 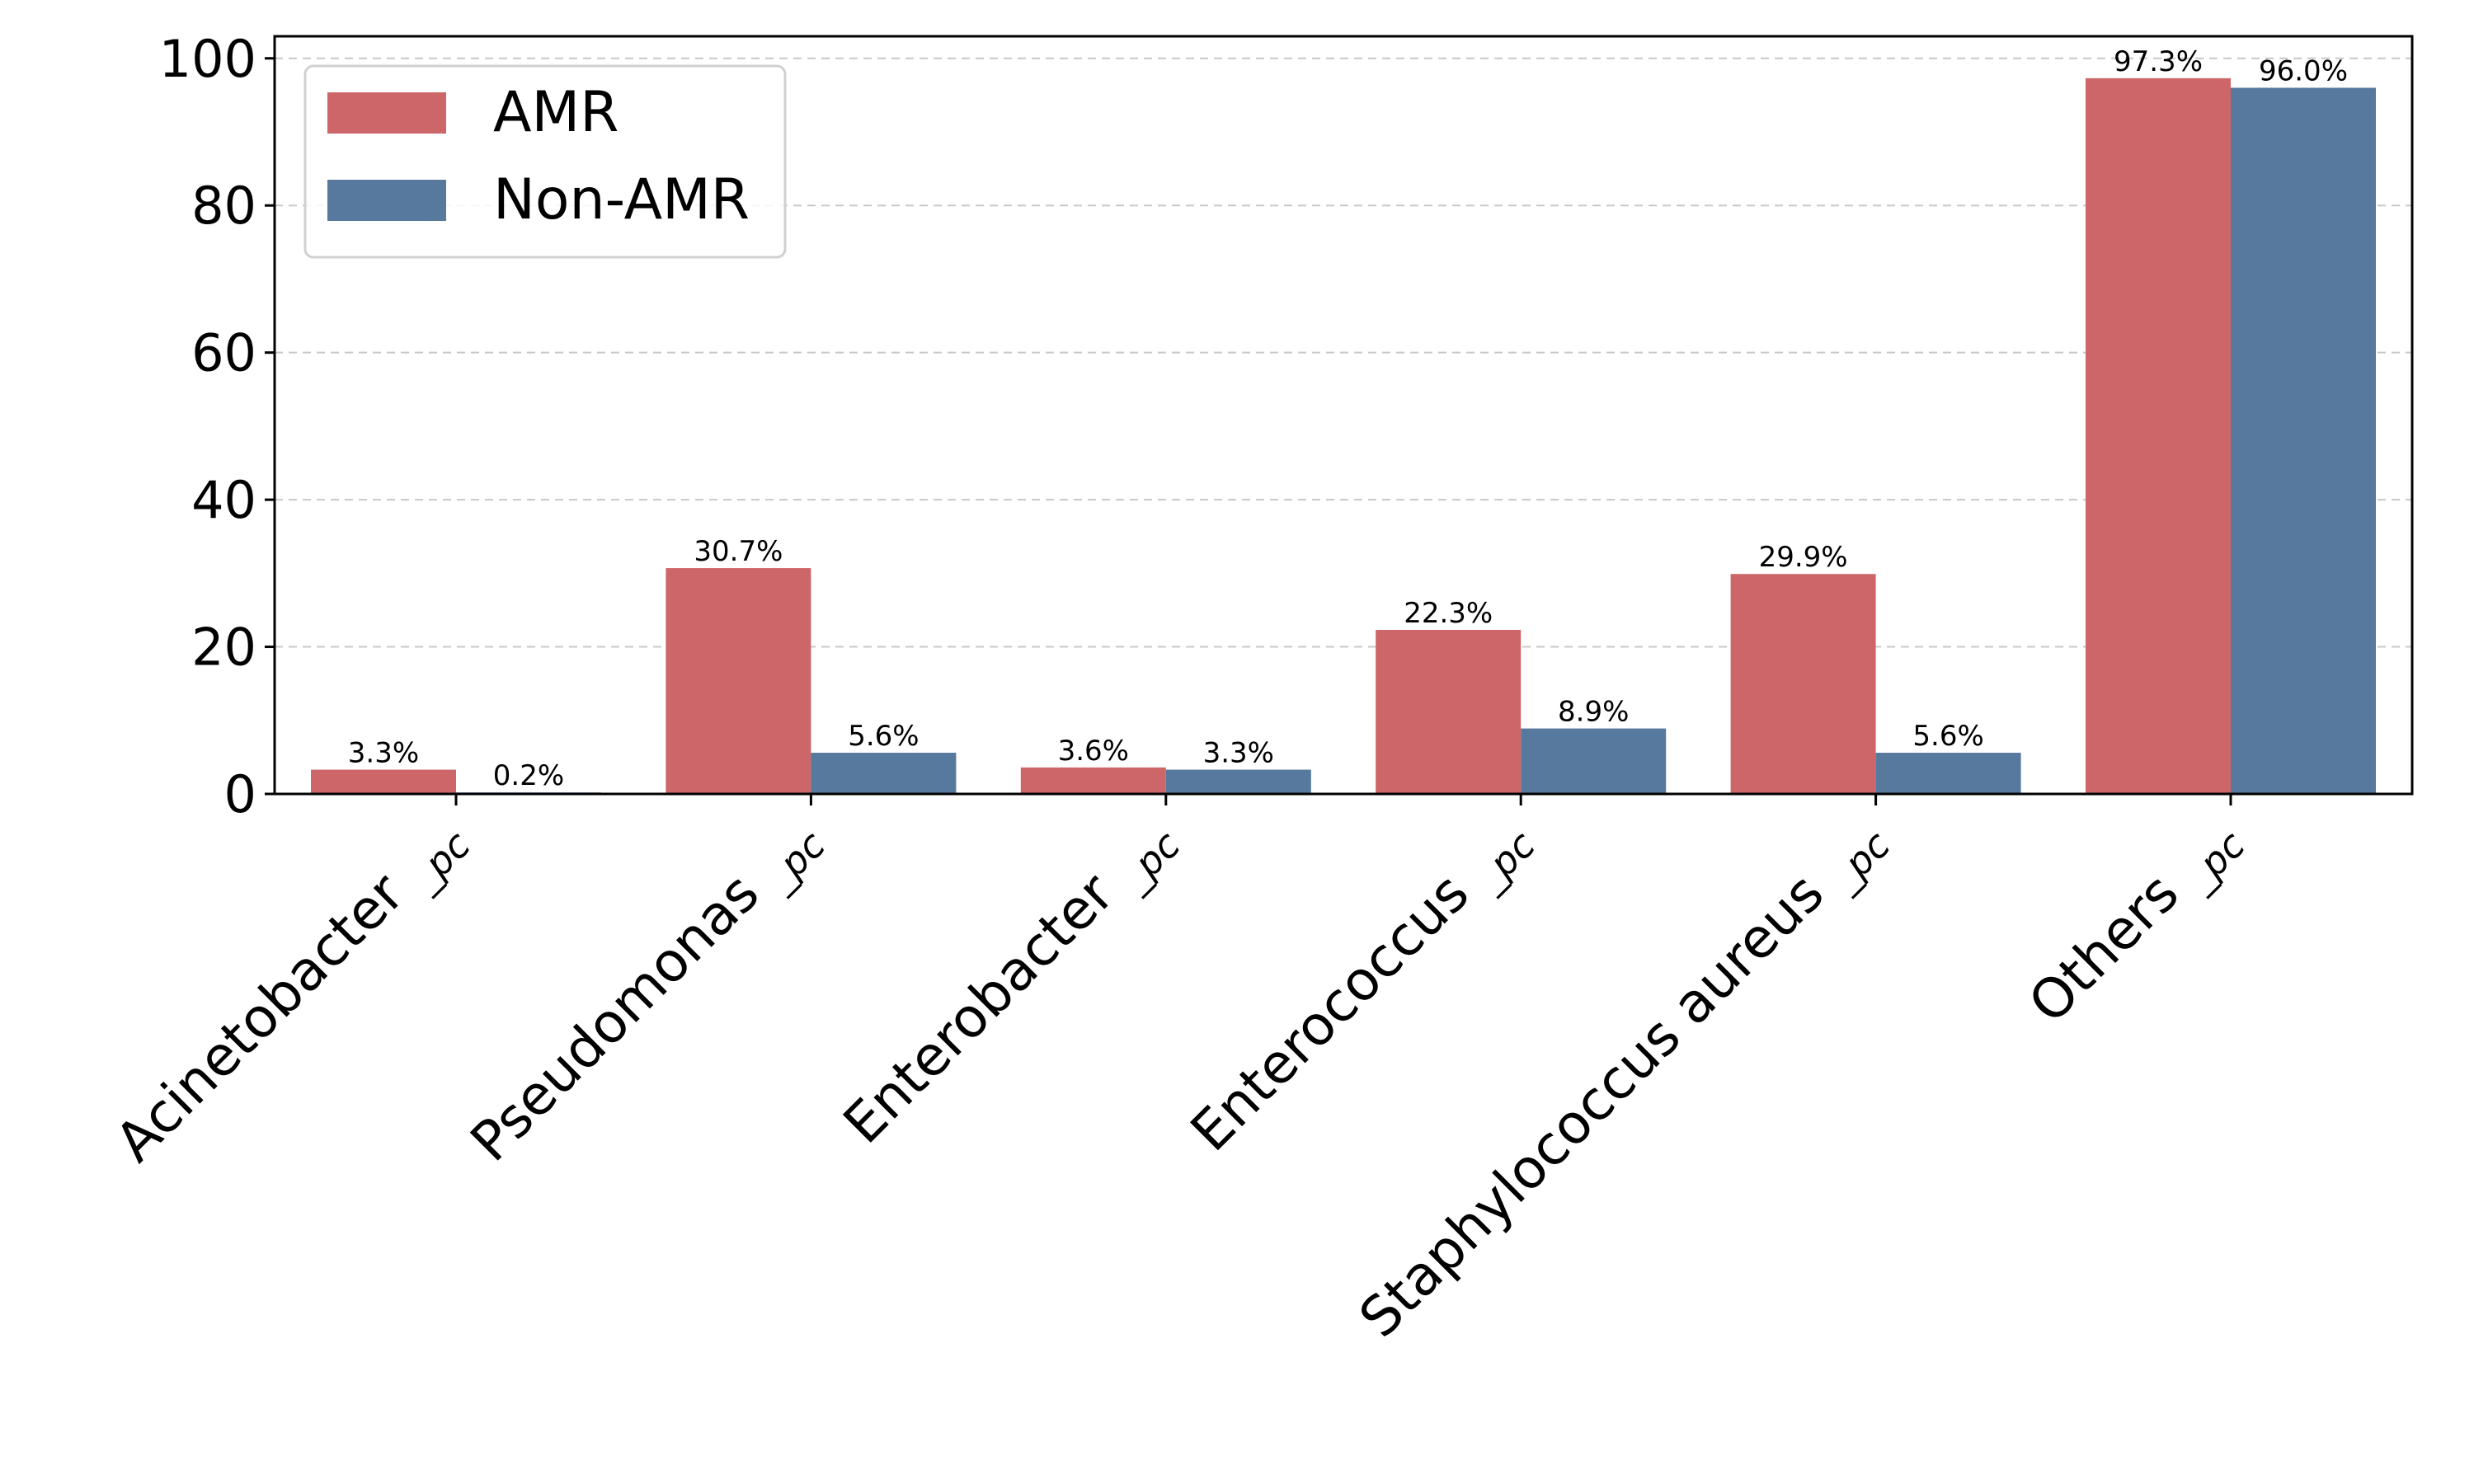 I want to click on data-label: 29.9%, so click(x=1803, y=557).